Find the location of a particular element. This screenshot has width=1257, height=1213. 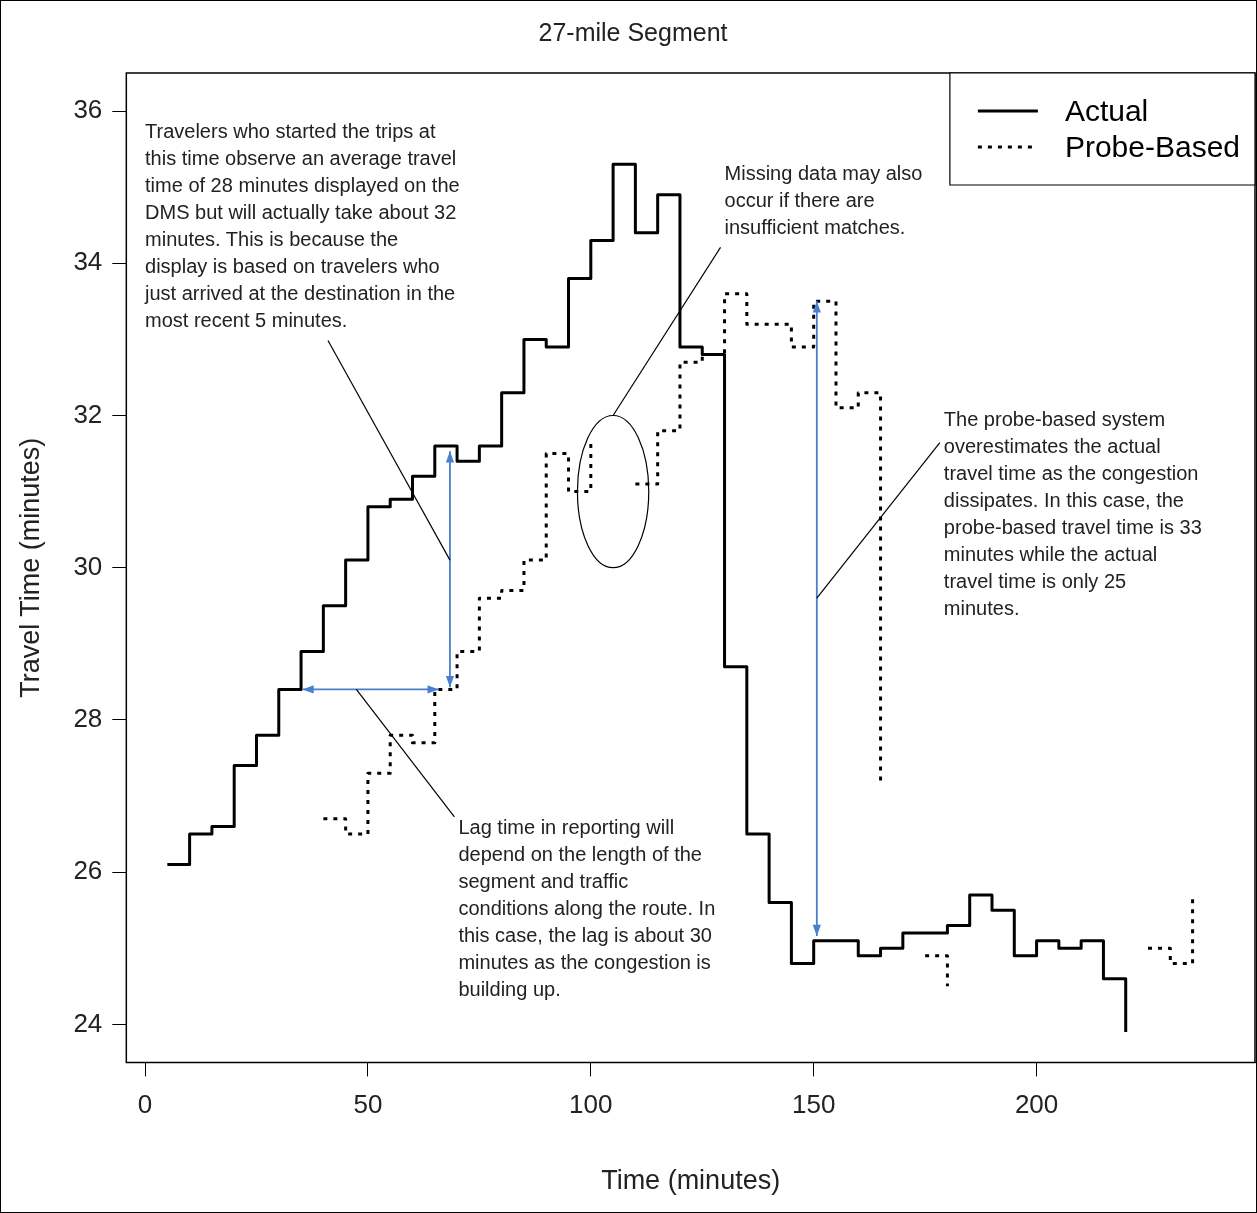

y-tick-label: 30 is located at coordinates (88, 565).